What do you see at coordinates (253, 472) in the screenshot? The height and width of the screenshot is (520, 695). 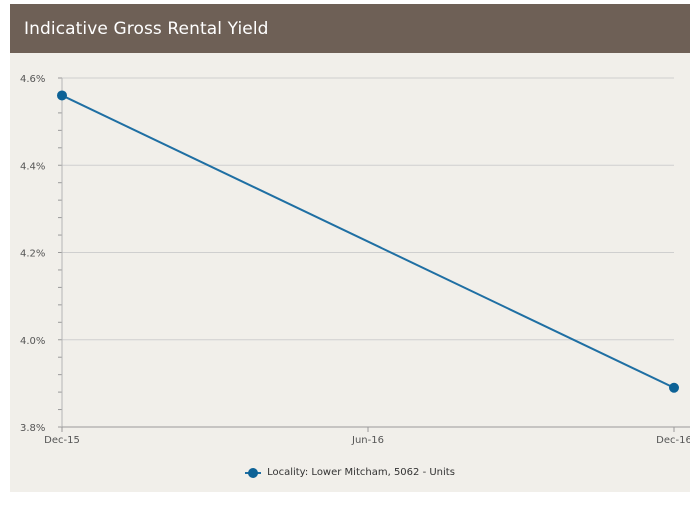 I see `legend-marker-icon` at bounding box center [253, 472].